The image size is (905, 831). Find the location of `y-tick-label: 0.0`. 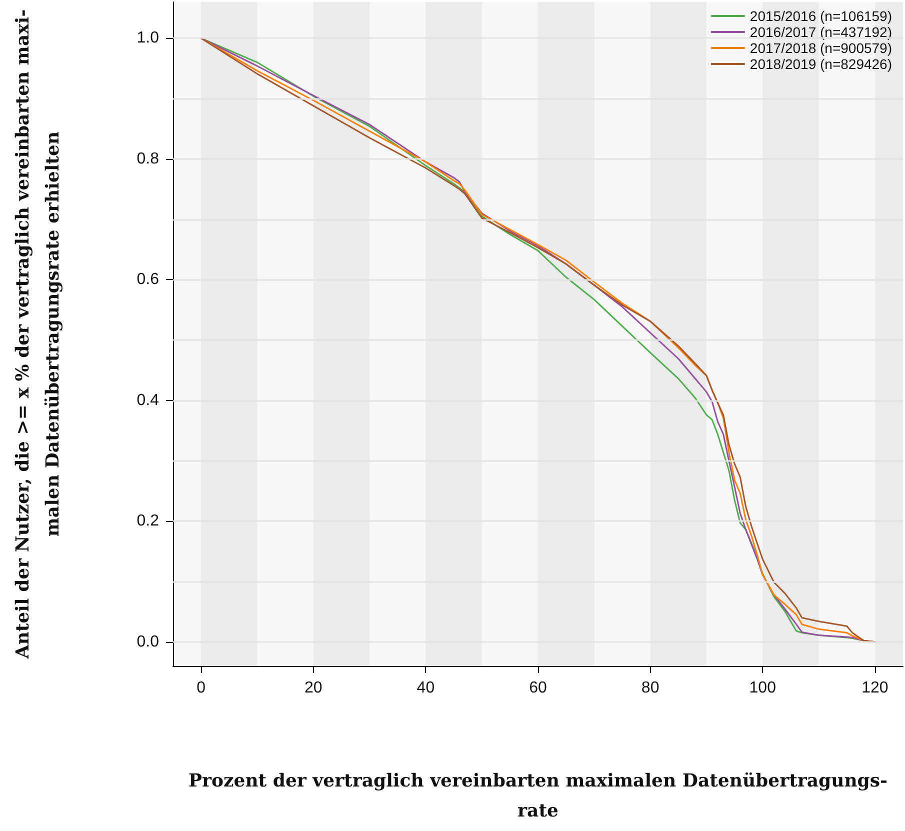

y-tick-label: 0.0 is located at coordinates (148, 641).